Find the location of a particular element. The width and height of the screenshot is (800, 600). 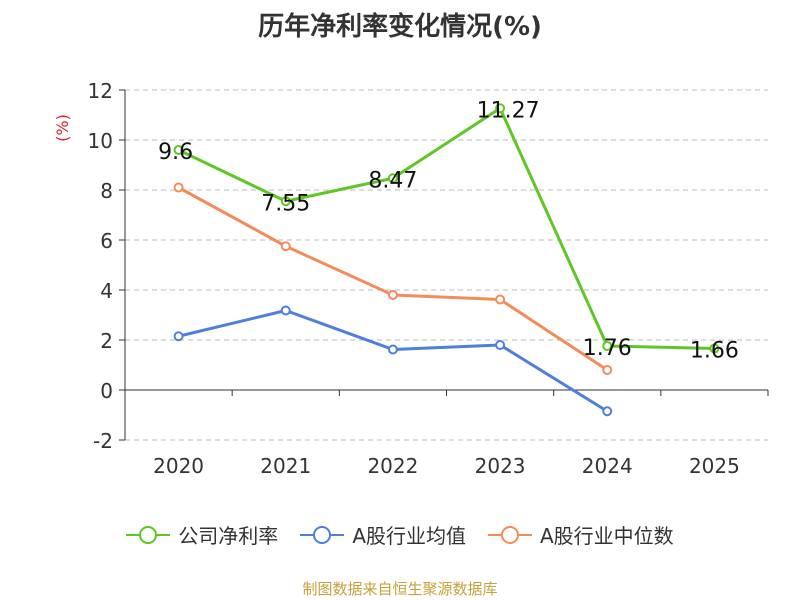

data-label: 8.47 is located at coordinates (392, 180).